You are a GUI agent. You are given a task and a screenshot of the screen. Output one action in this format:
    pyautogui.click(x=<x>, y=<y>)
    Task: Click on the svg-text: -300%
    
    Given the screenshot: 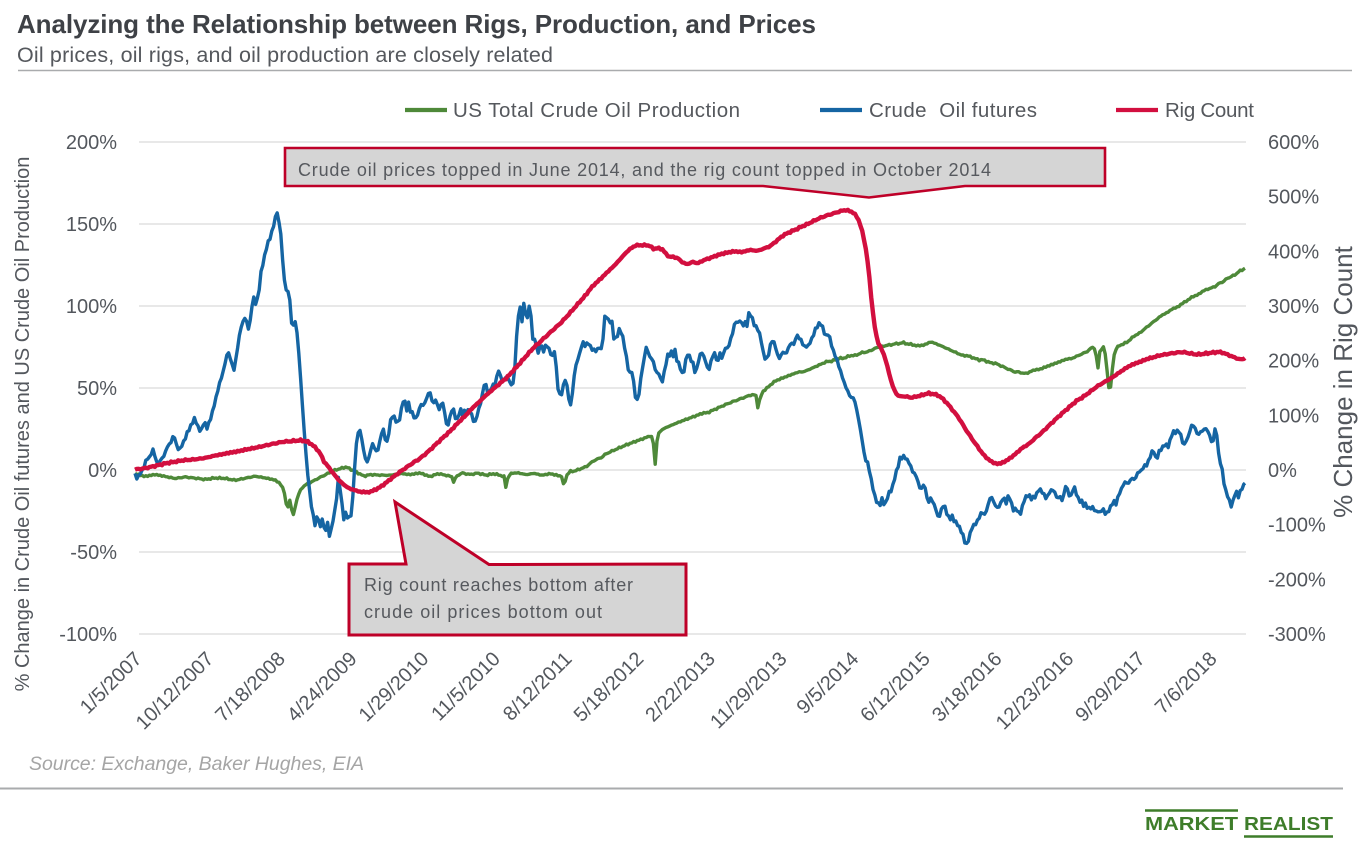 What is the action you would take?
    pyautogui.click(x=1297, y=635)
    